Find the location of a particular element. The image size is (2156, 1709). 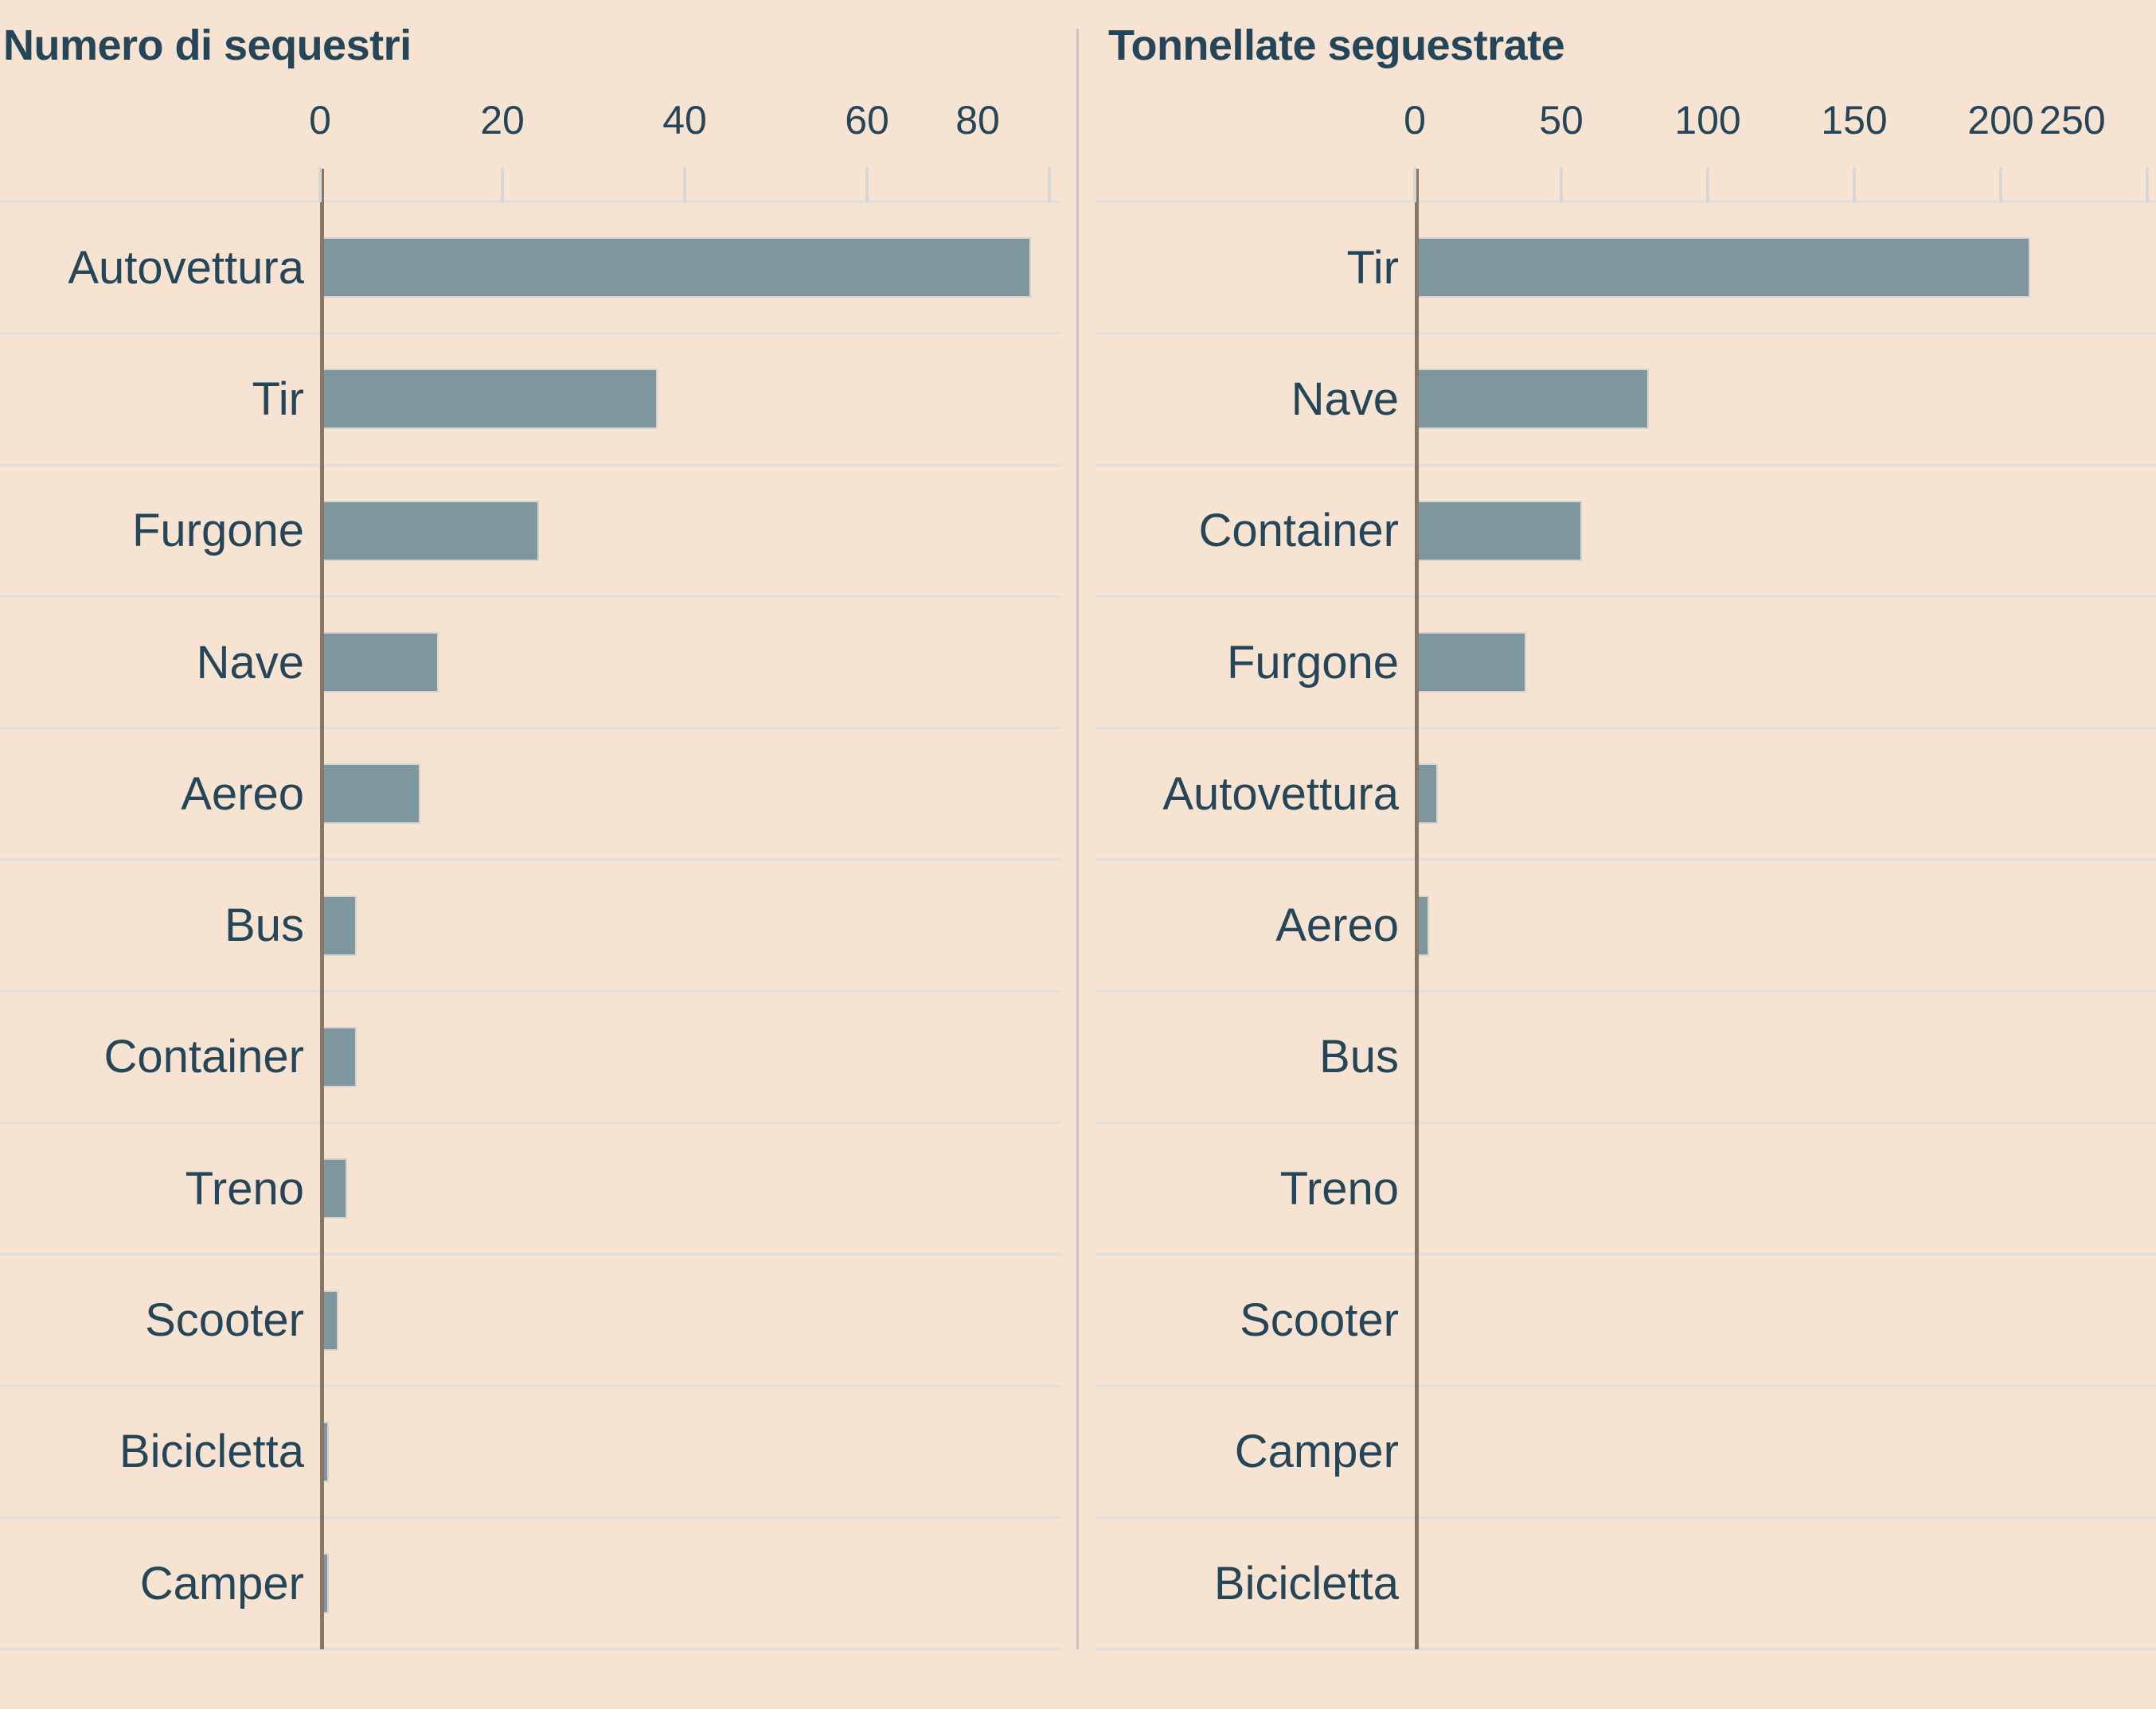

zero-axis-line-right is located at coordinates (1417, 909).